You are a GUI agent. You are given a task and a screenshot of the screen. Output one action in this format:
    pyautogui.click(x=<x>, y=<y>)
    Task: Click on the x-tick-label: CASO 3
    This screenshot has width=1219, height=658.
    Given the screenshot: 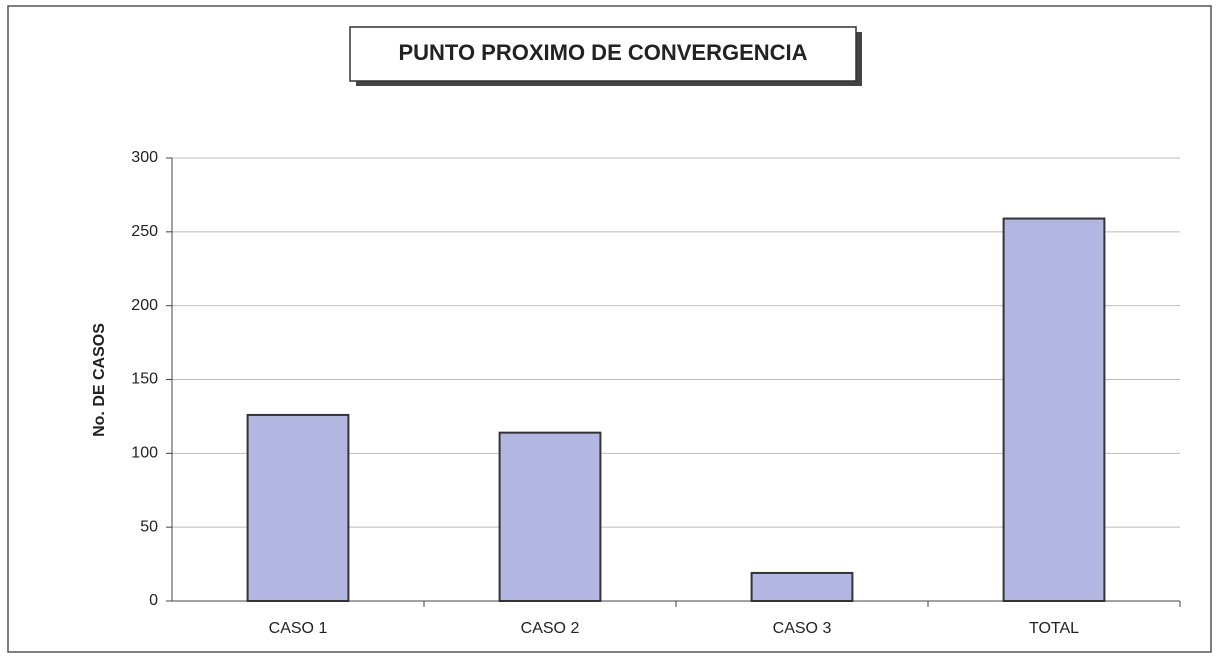 What is the action you would take?
    pyautogui.click(x=802, y=628)
    